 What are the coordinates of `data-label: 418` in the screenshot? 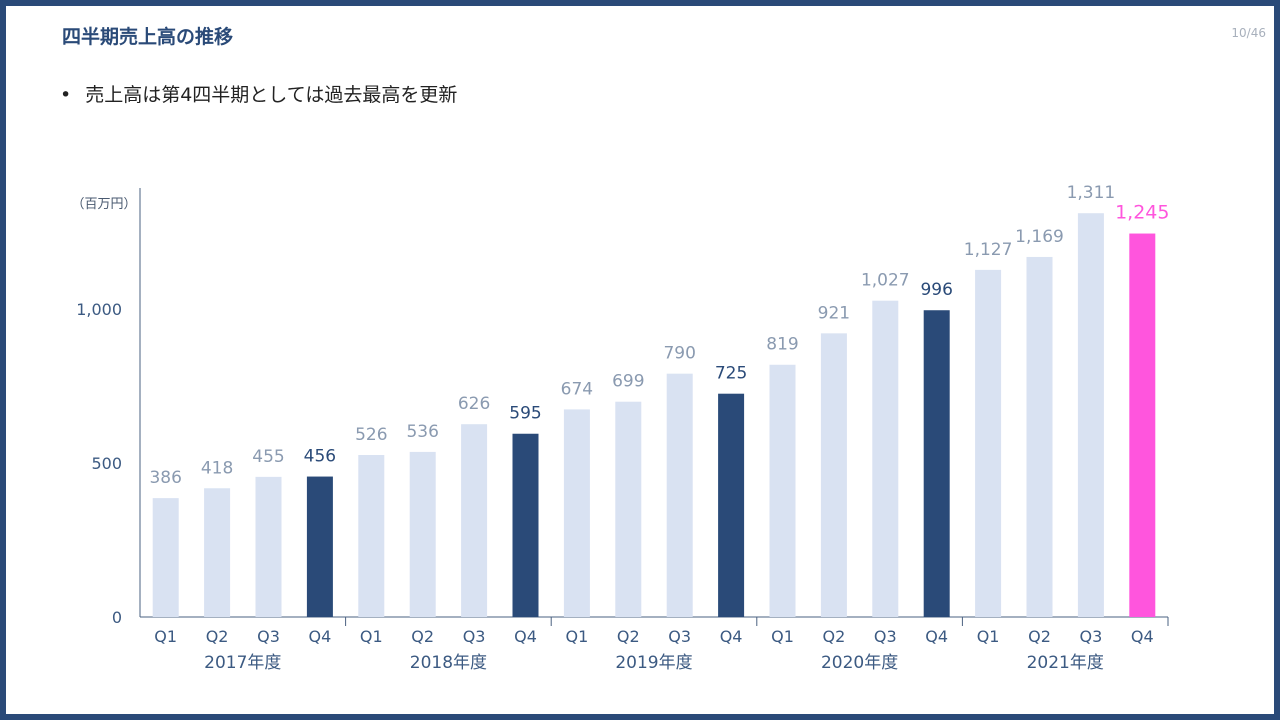 It's located at (217, 468).